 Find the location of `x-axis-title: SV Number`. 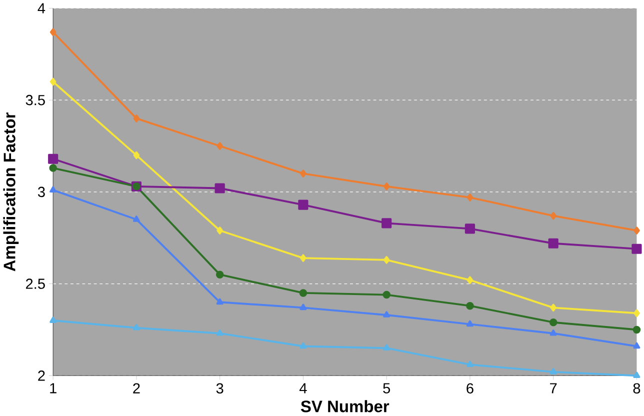

x-axis-title: SV Number is located at coordinates (345, 406).